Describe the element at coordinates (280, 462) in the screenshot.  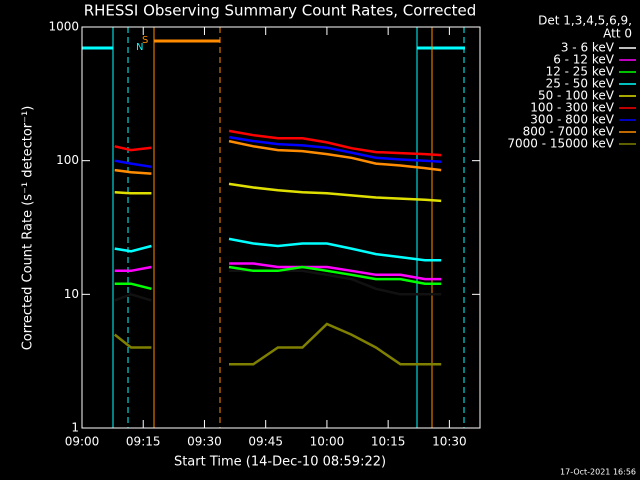
I see `x-axis-label: Start Time (14-Dec-10 08:59:22)` at that location.